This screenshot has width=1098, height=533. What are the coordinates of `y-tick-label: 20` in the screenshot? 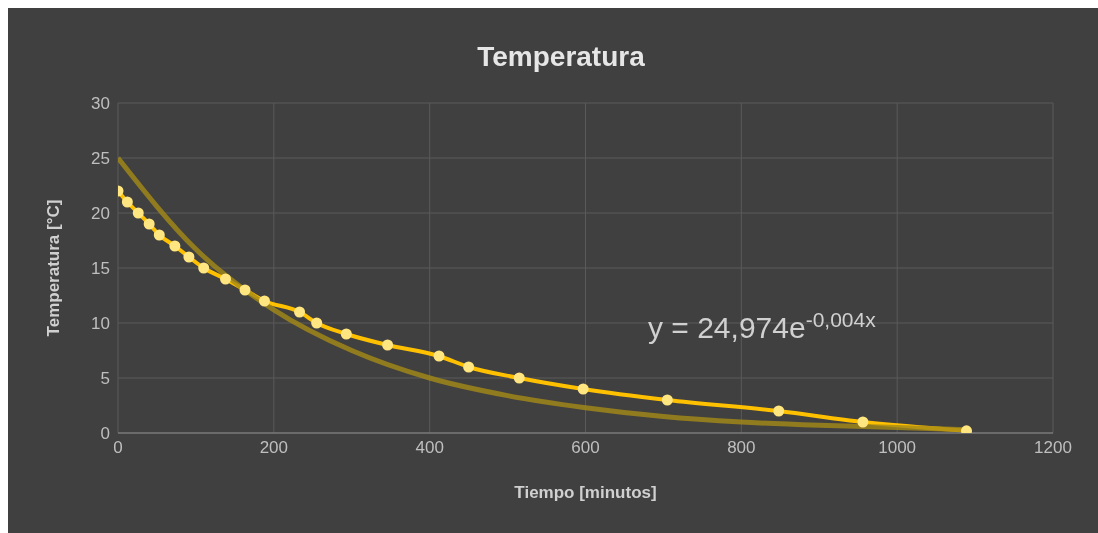 It's located at (100, 214).